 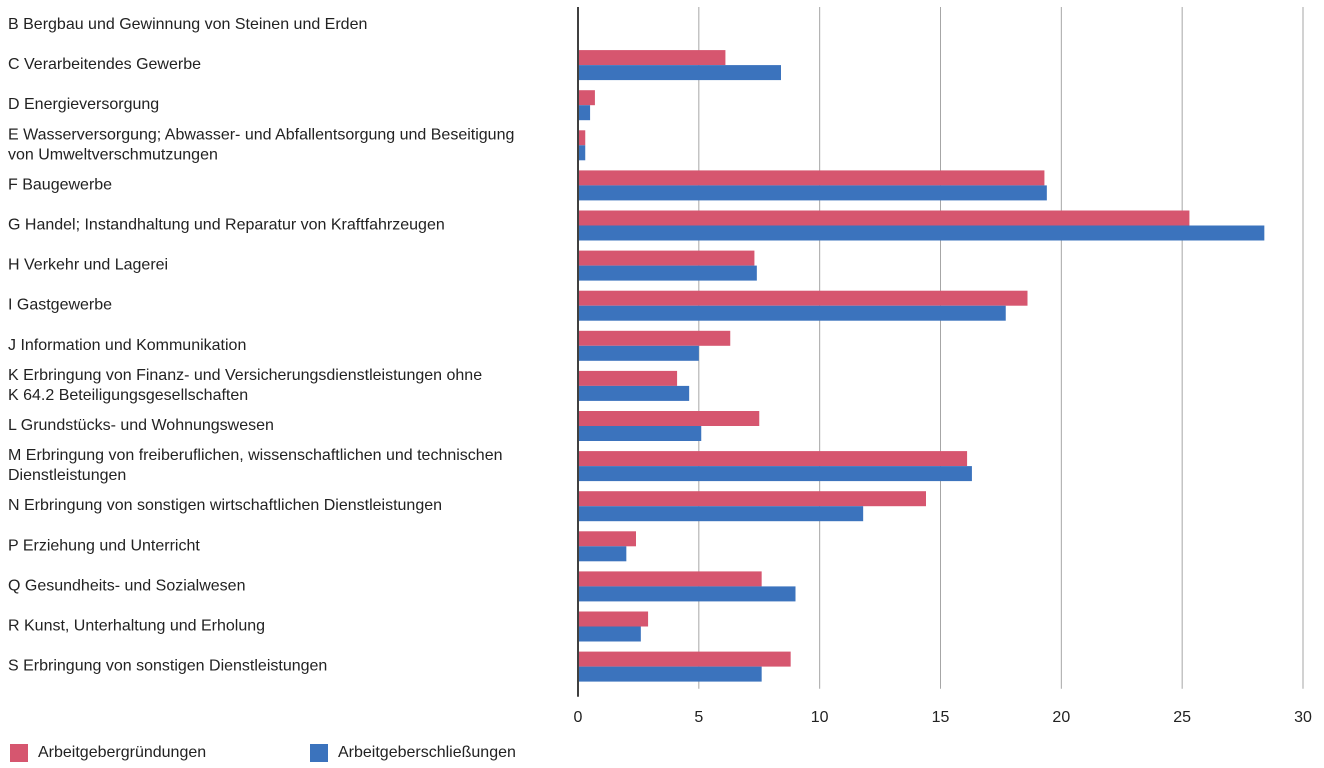 What do you see at coordinates (83, 104) in the screenshot?
I see `category-label: D Energieversorgung` at bounding box center [83, 104].